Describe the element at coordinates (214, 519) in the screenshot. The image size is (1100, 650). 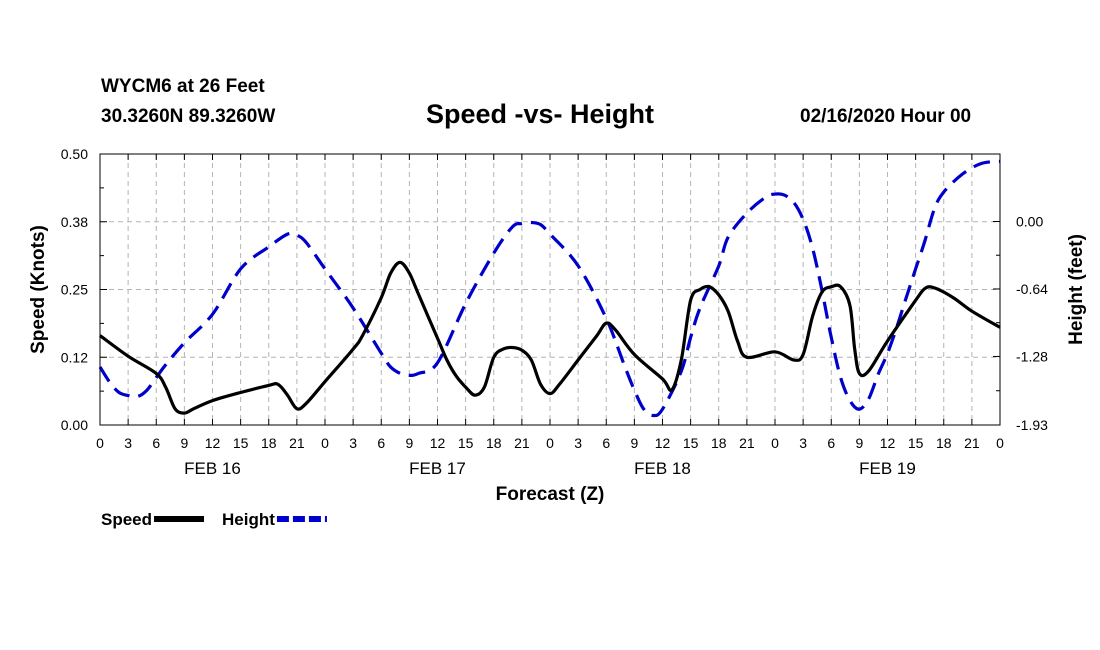
I see `legend: Speed Height` at that location.